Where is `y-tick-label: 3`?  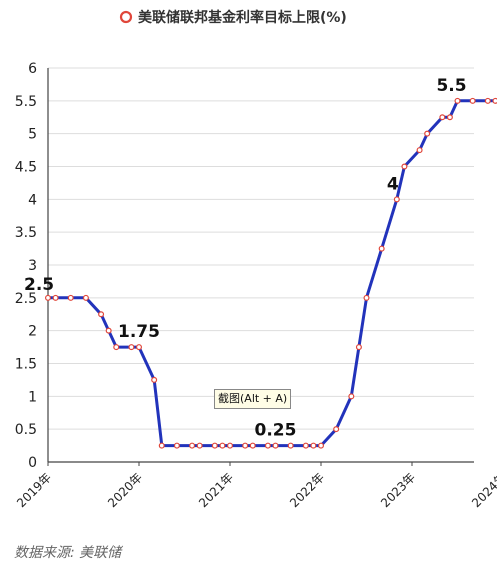
y-tick-label: 3 is located at coordinates (32, 266).